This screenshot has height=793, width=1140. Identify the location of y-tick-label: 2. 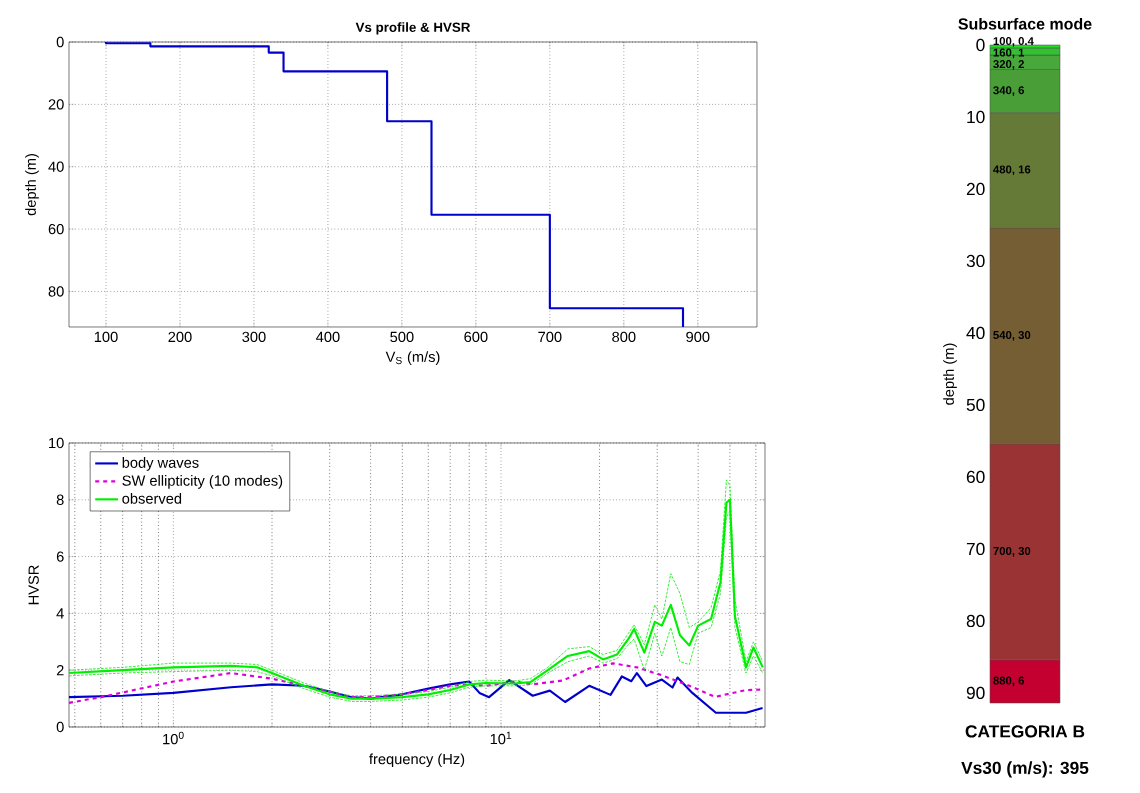
(60, 670).